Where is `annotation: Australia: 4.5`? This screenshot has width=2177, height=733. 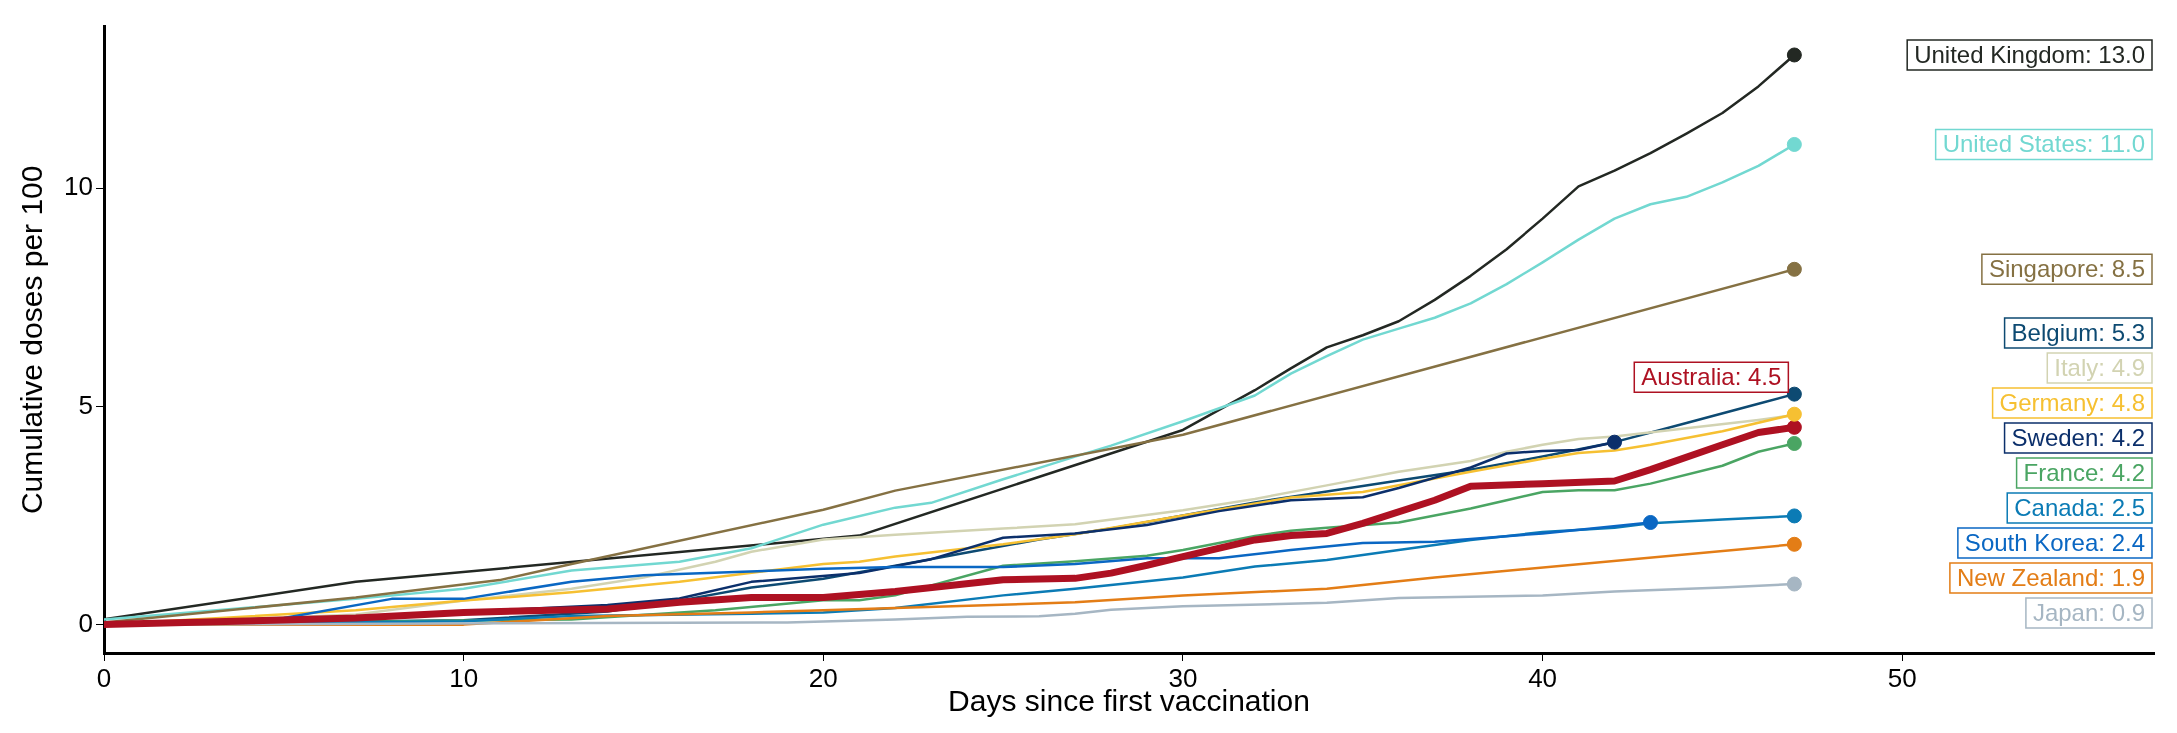
annotation: Australia: 4.5 is located at coordinates (1711, 376).